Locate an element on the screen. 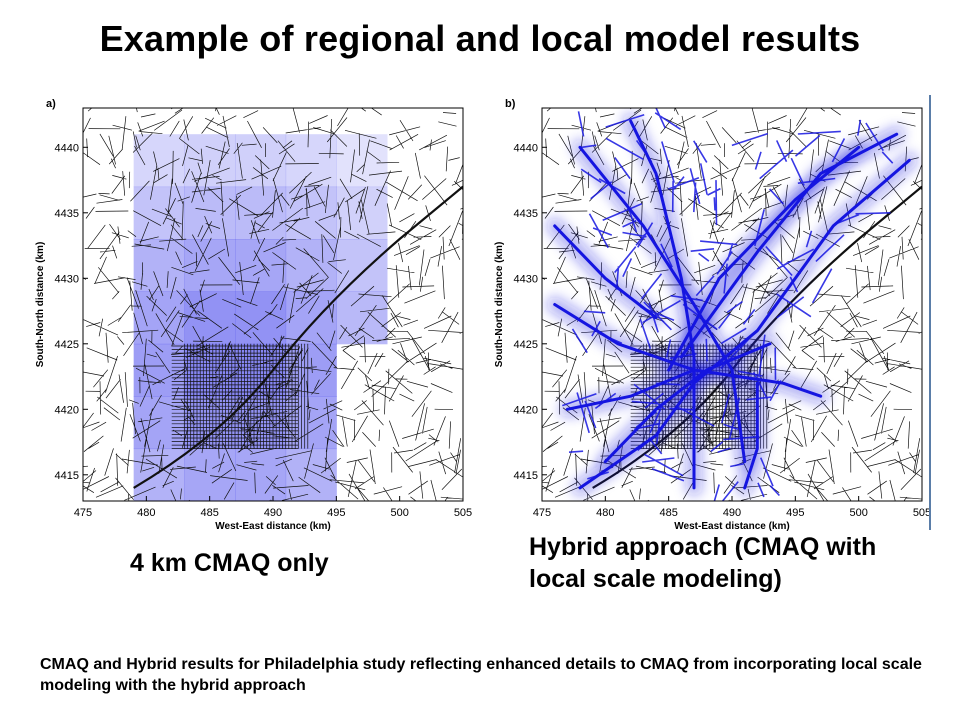 The width and height of the screenshot is (960, 720). slide-divider-line is located at coordinates (930, 312).